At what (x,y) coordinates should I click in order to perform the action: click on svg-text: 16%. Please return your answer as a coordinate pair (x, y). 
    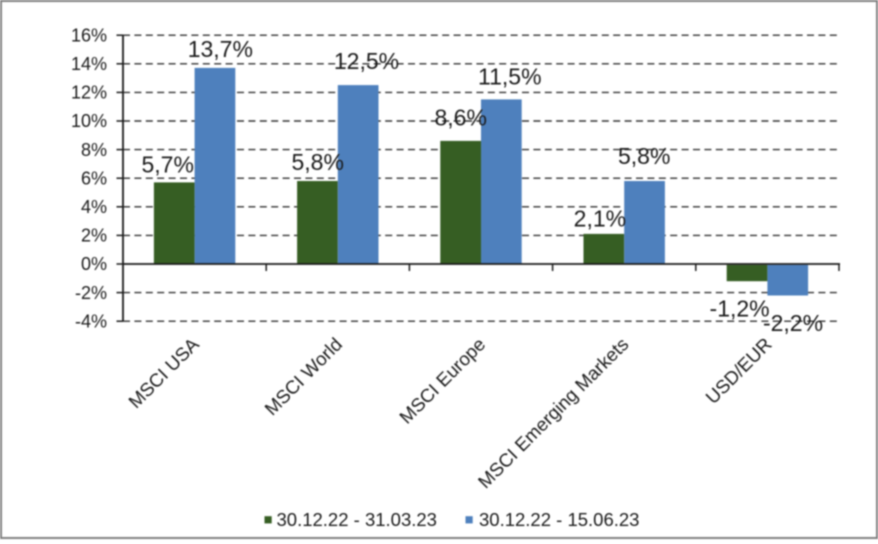
    Looking at the image, I should click on (89, 35).